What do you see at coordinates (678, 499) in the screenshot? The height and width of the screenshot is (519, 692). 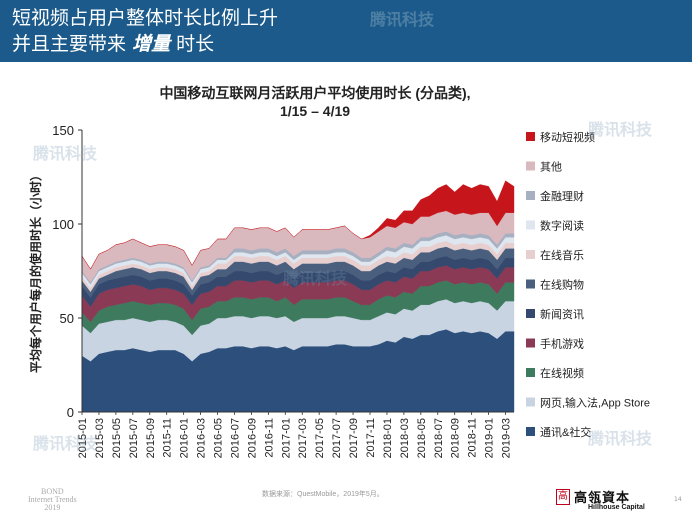 I see `page-number: 14` at bounding box center [678, 499].